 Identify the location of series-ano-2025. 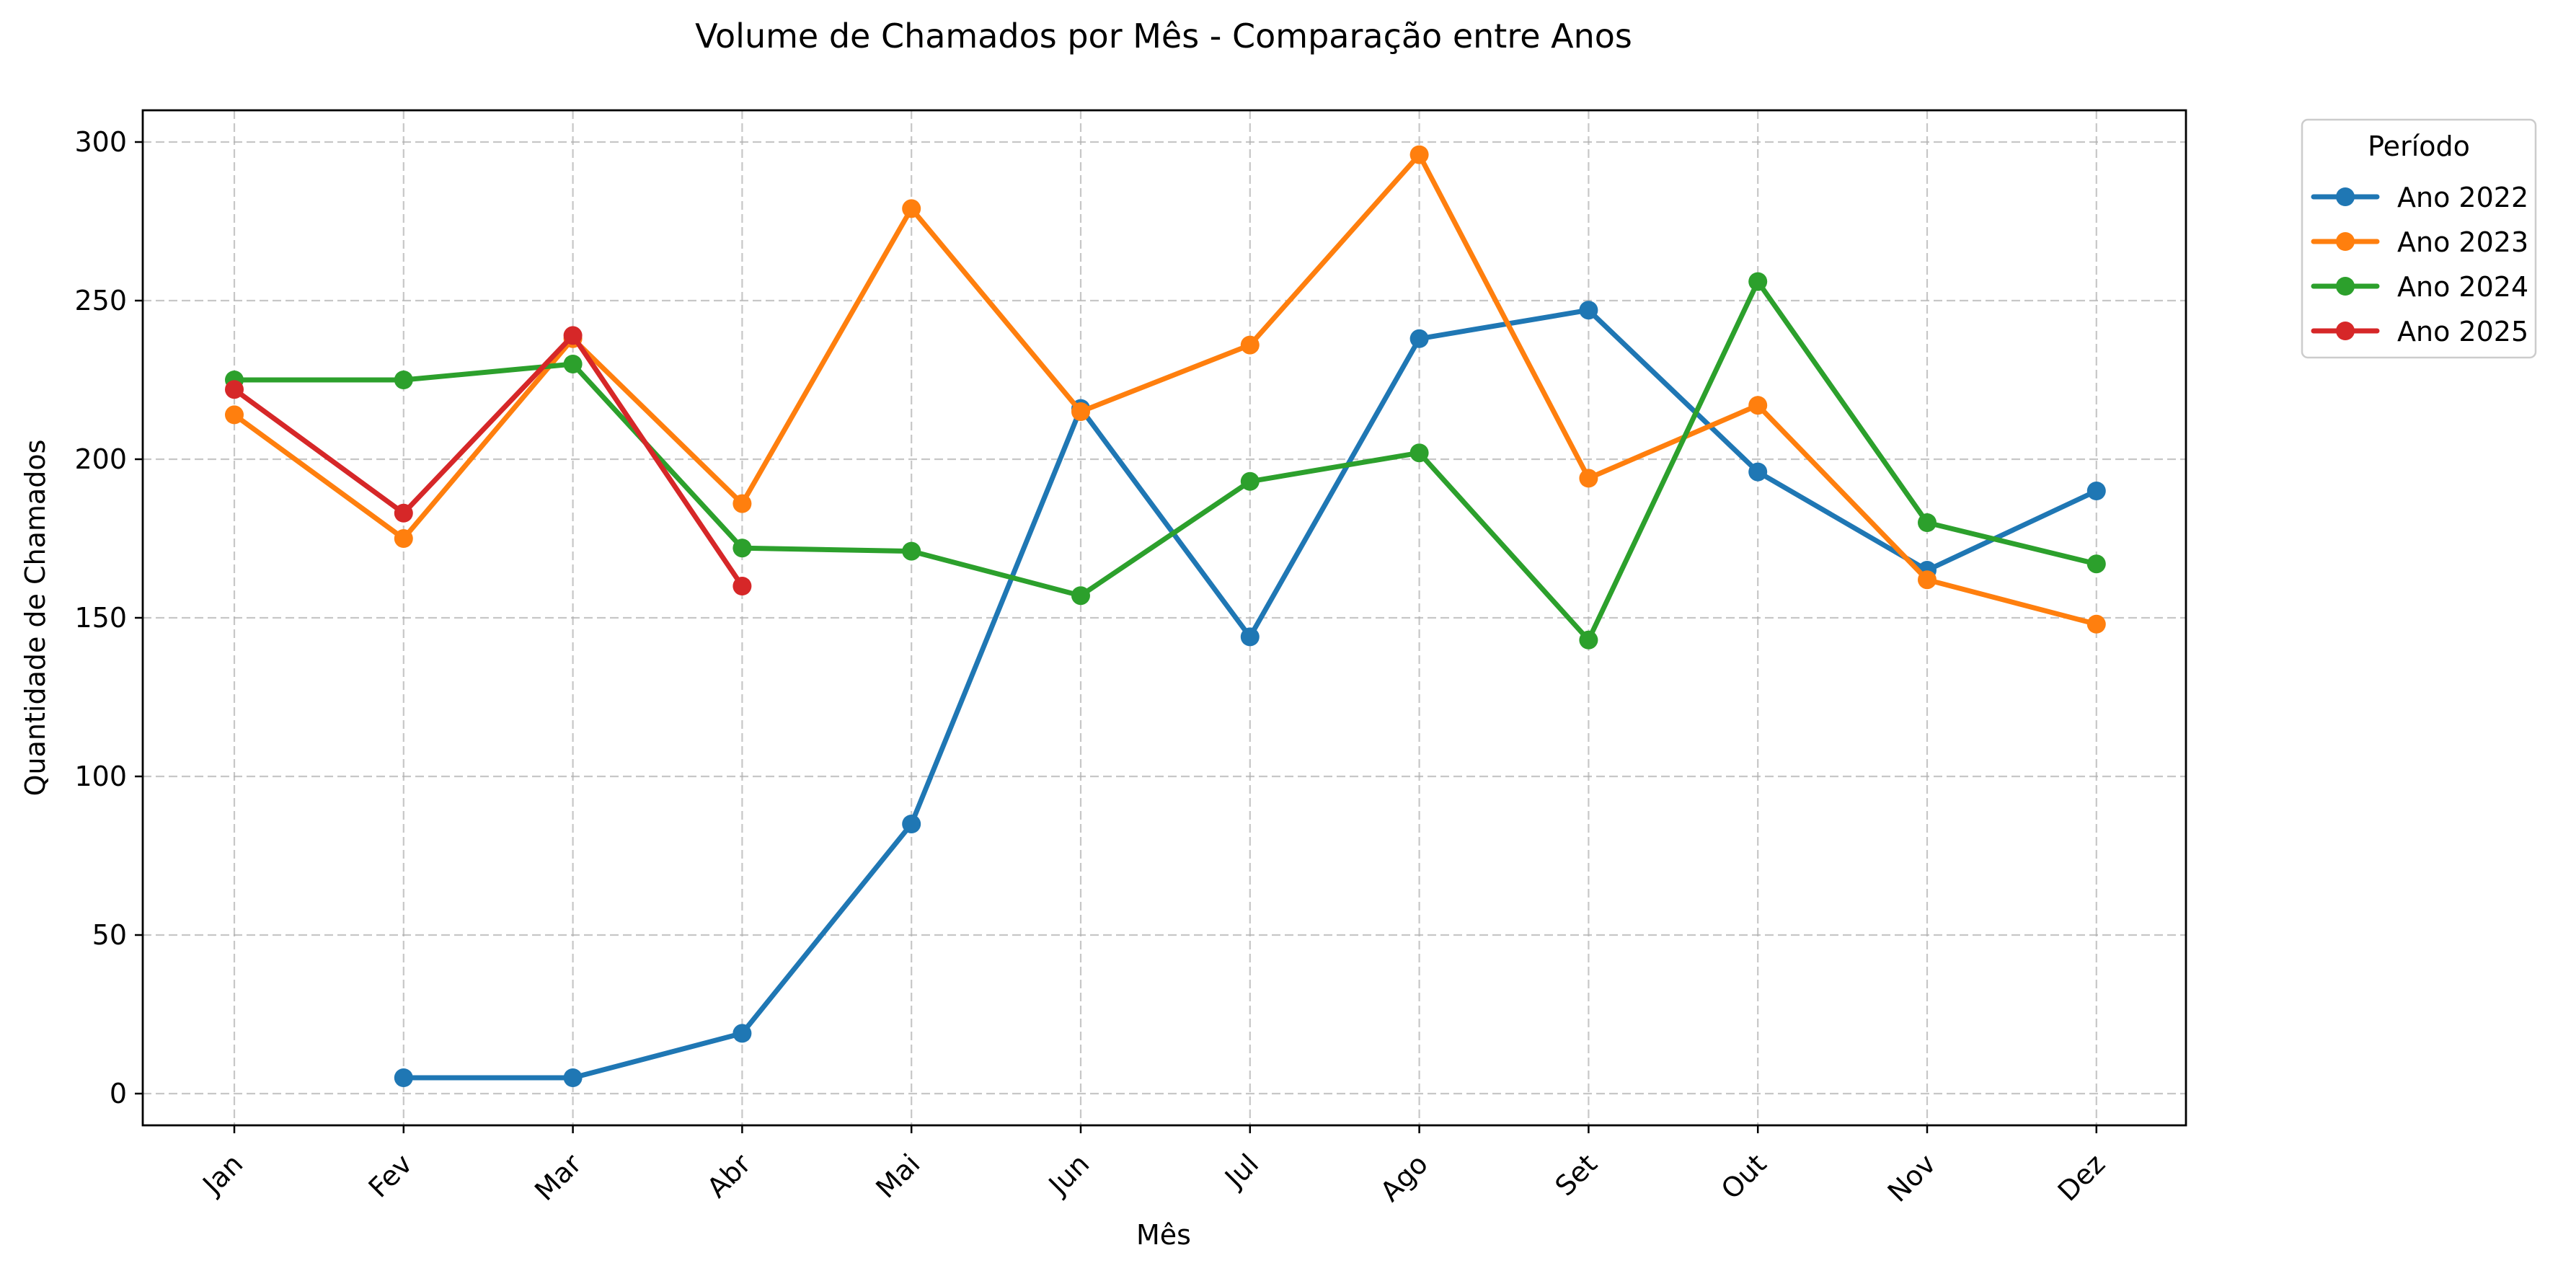
(488, 460).